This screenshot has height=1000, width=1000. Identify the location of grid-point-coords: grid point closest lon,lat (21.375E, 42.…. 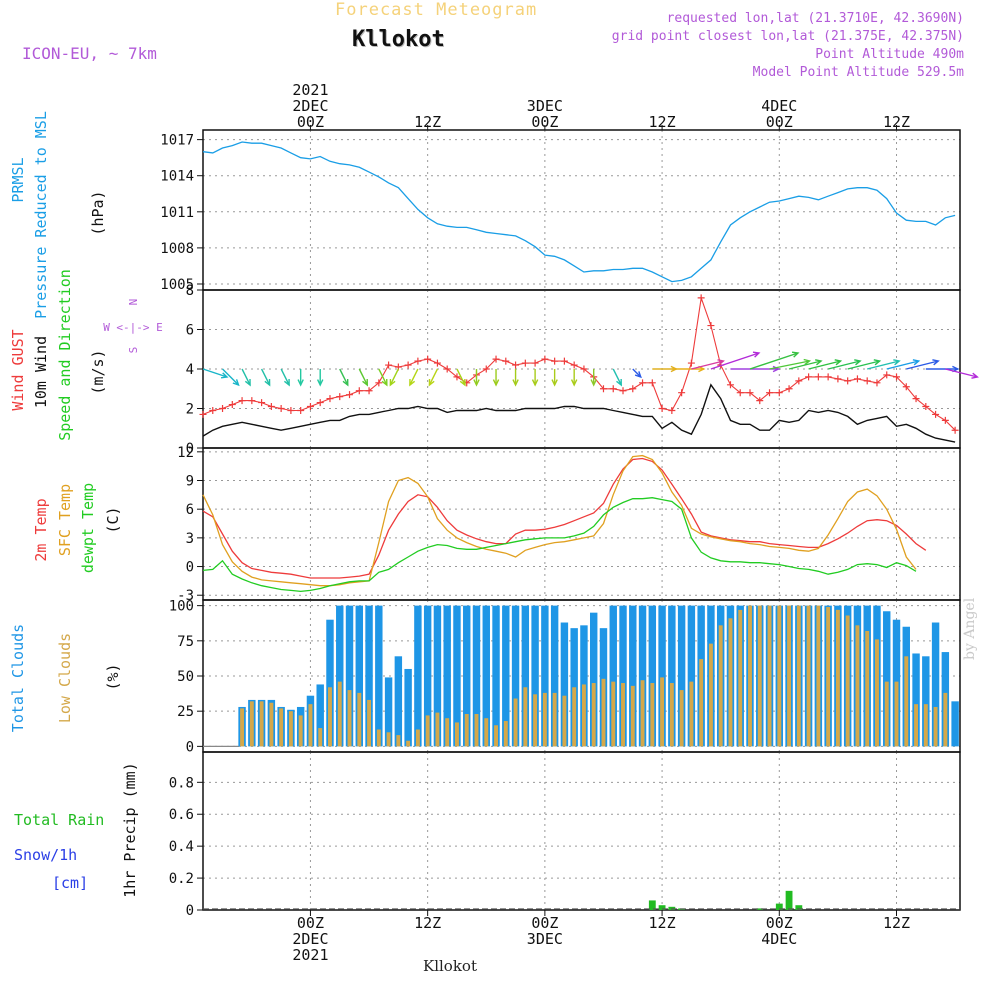
(787, 36).